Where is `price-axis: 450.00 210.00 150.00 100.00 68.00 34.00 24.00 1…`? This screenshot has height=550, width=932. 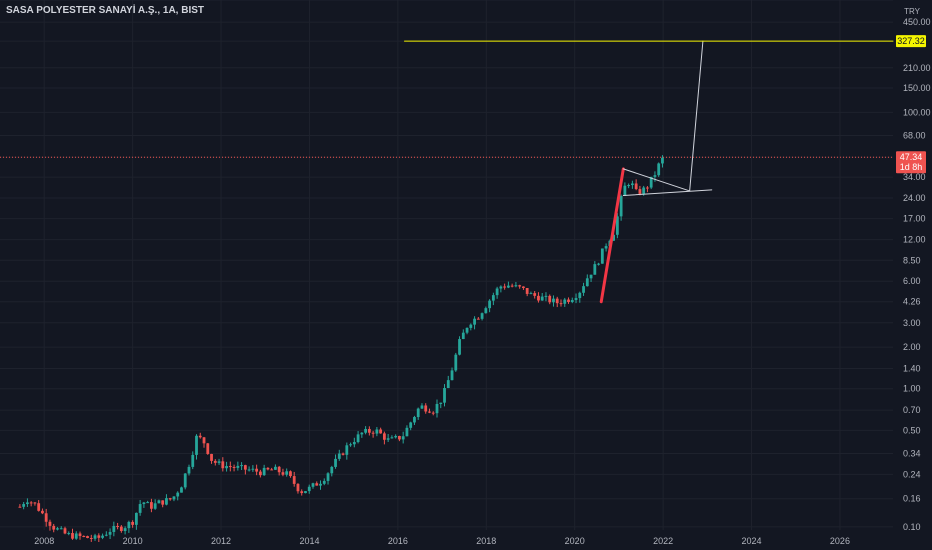
price-axis: 450.00 210.00 150.00 100.00 68.00 34.00 24.00 1… is located at coordinates (917, 274).